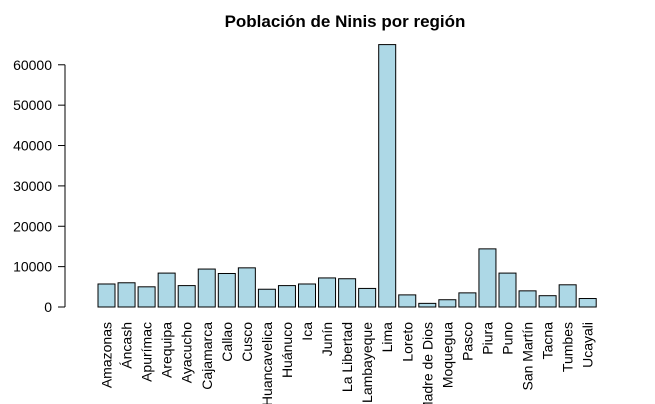 The height and width of the screenshot is (404, 655). I want to click on chart-title: Población de Ninis por región, so click(345, 21).